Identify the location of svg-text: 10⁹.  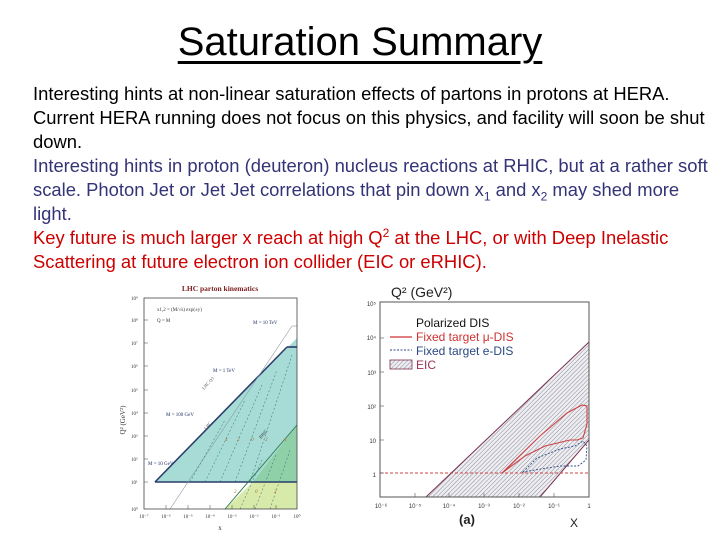
(134, 299).